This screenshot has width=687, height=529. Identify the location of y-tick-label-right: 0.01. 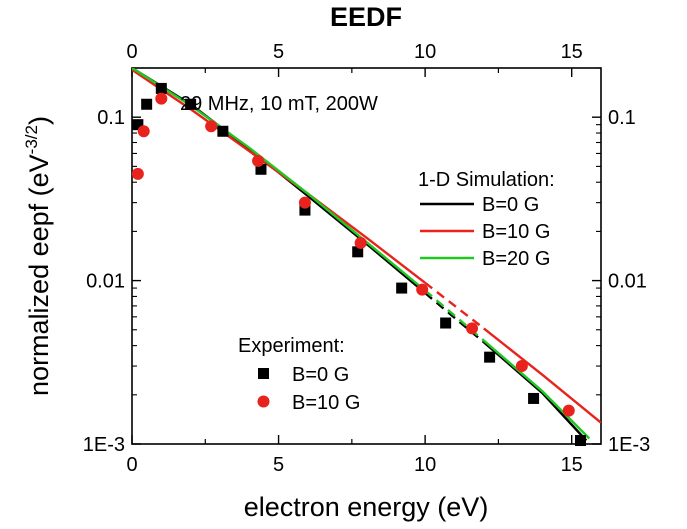
(627, 282).